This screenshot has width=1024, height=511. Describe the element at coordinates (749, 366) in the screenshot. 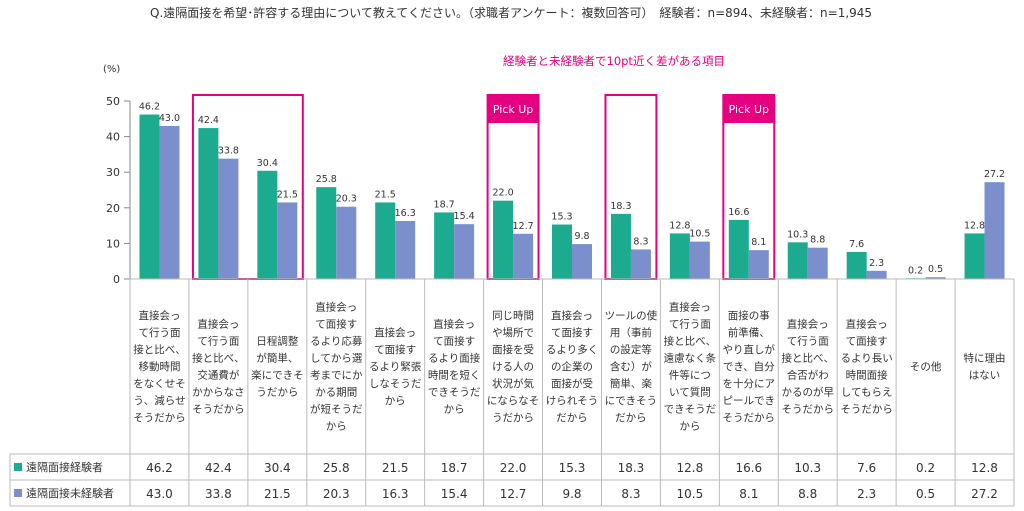

I see `category-label: でき、自分` at that location.